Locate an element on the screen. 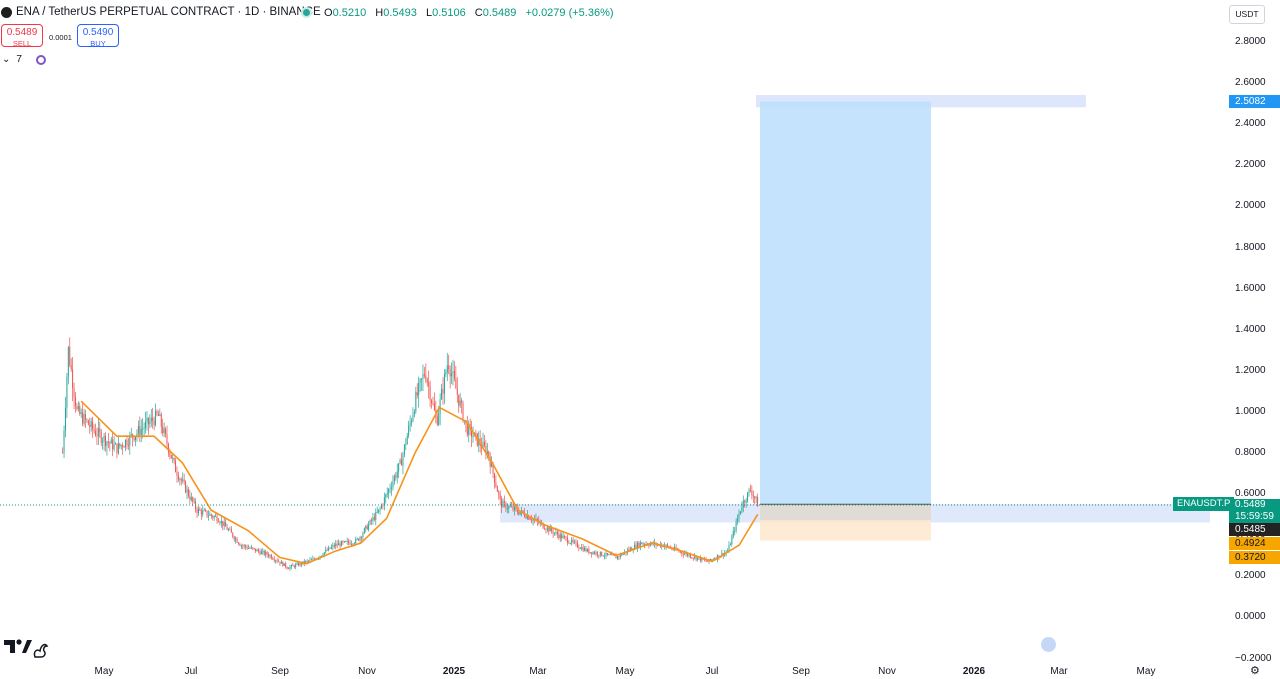  chevron-down-icon: ⌄ is located at coordinates (6, 59).